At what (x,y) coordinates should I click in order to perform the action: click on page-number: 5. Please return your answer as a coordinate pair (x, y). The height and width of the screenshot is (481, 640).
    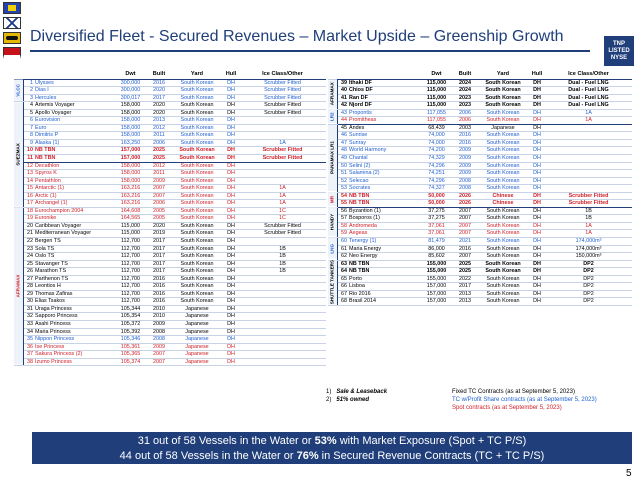
    Looking at the image, I should click on (629, 473).